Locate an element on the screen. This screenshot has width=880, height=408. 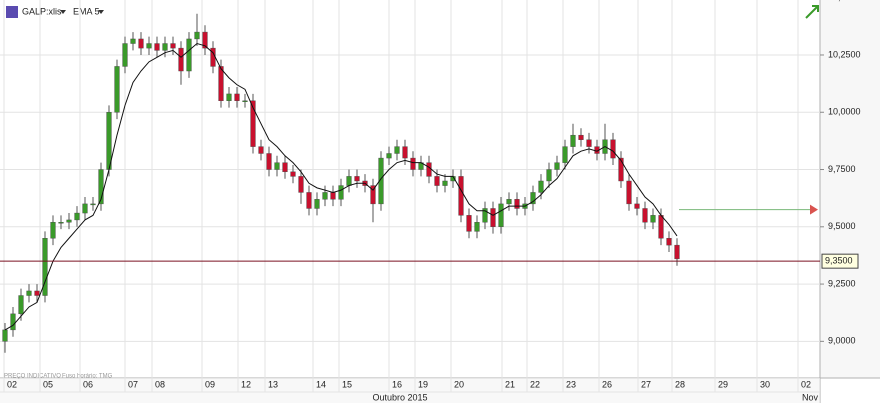
x-tick-label: 08 is located at coordinates (160, 384).